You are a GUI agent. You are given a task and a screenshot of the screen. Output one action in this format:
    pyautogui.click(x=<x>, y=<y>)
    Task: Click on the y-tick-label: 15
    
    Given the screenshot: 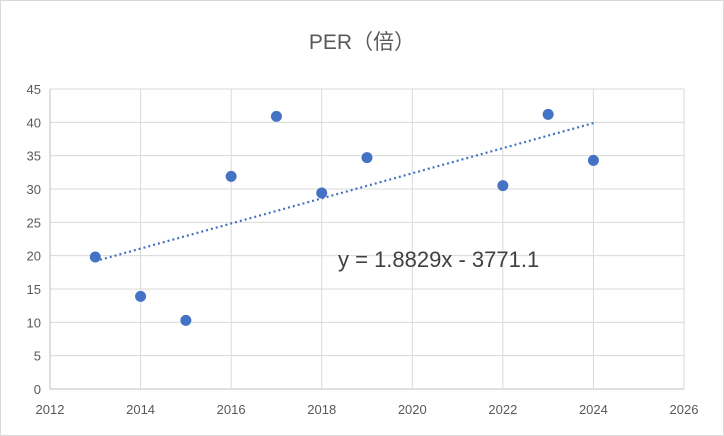 What is the action you would take?
    pyautogui.click(x=34, y=289)
    